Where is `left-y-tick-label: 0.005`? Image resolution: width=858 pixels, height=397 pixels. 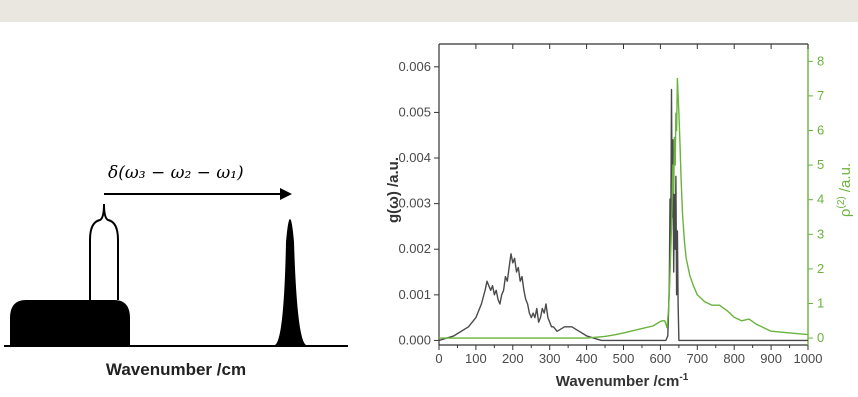 left-y-tick-label: 0.005 is located at coordinates (414, 111).